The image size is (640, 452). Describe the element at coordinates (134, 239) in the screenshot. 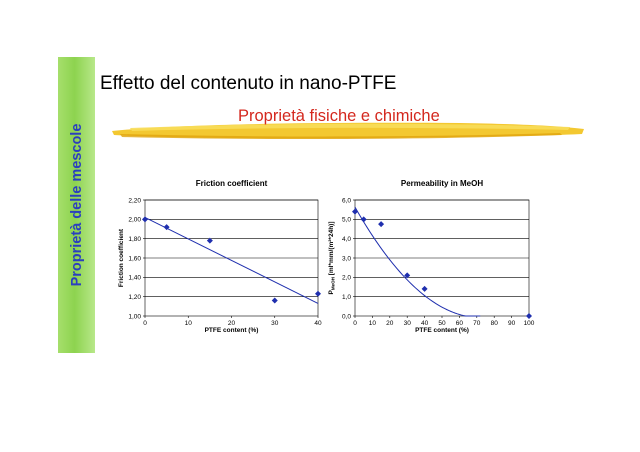

I see `friction-y-tick-label: 1,80` at that location.